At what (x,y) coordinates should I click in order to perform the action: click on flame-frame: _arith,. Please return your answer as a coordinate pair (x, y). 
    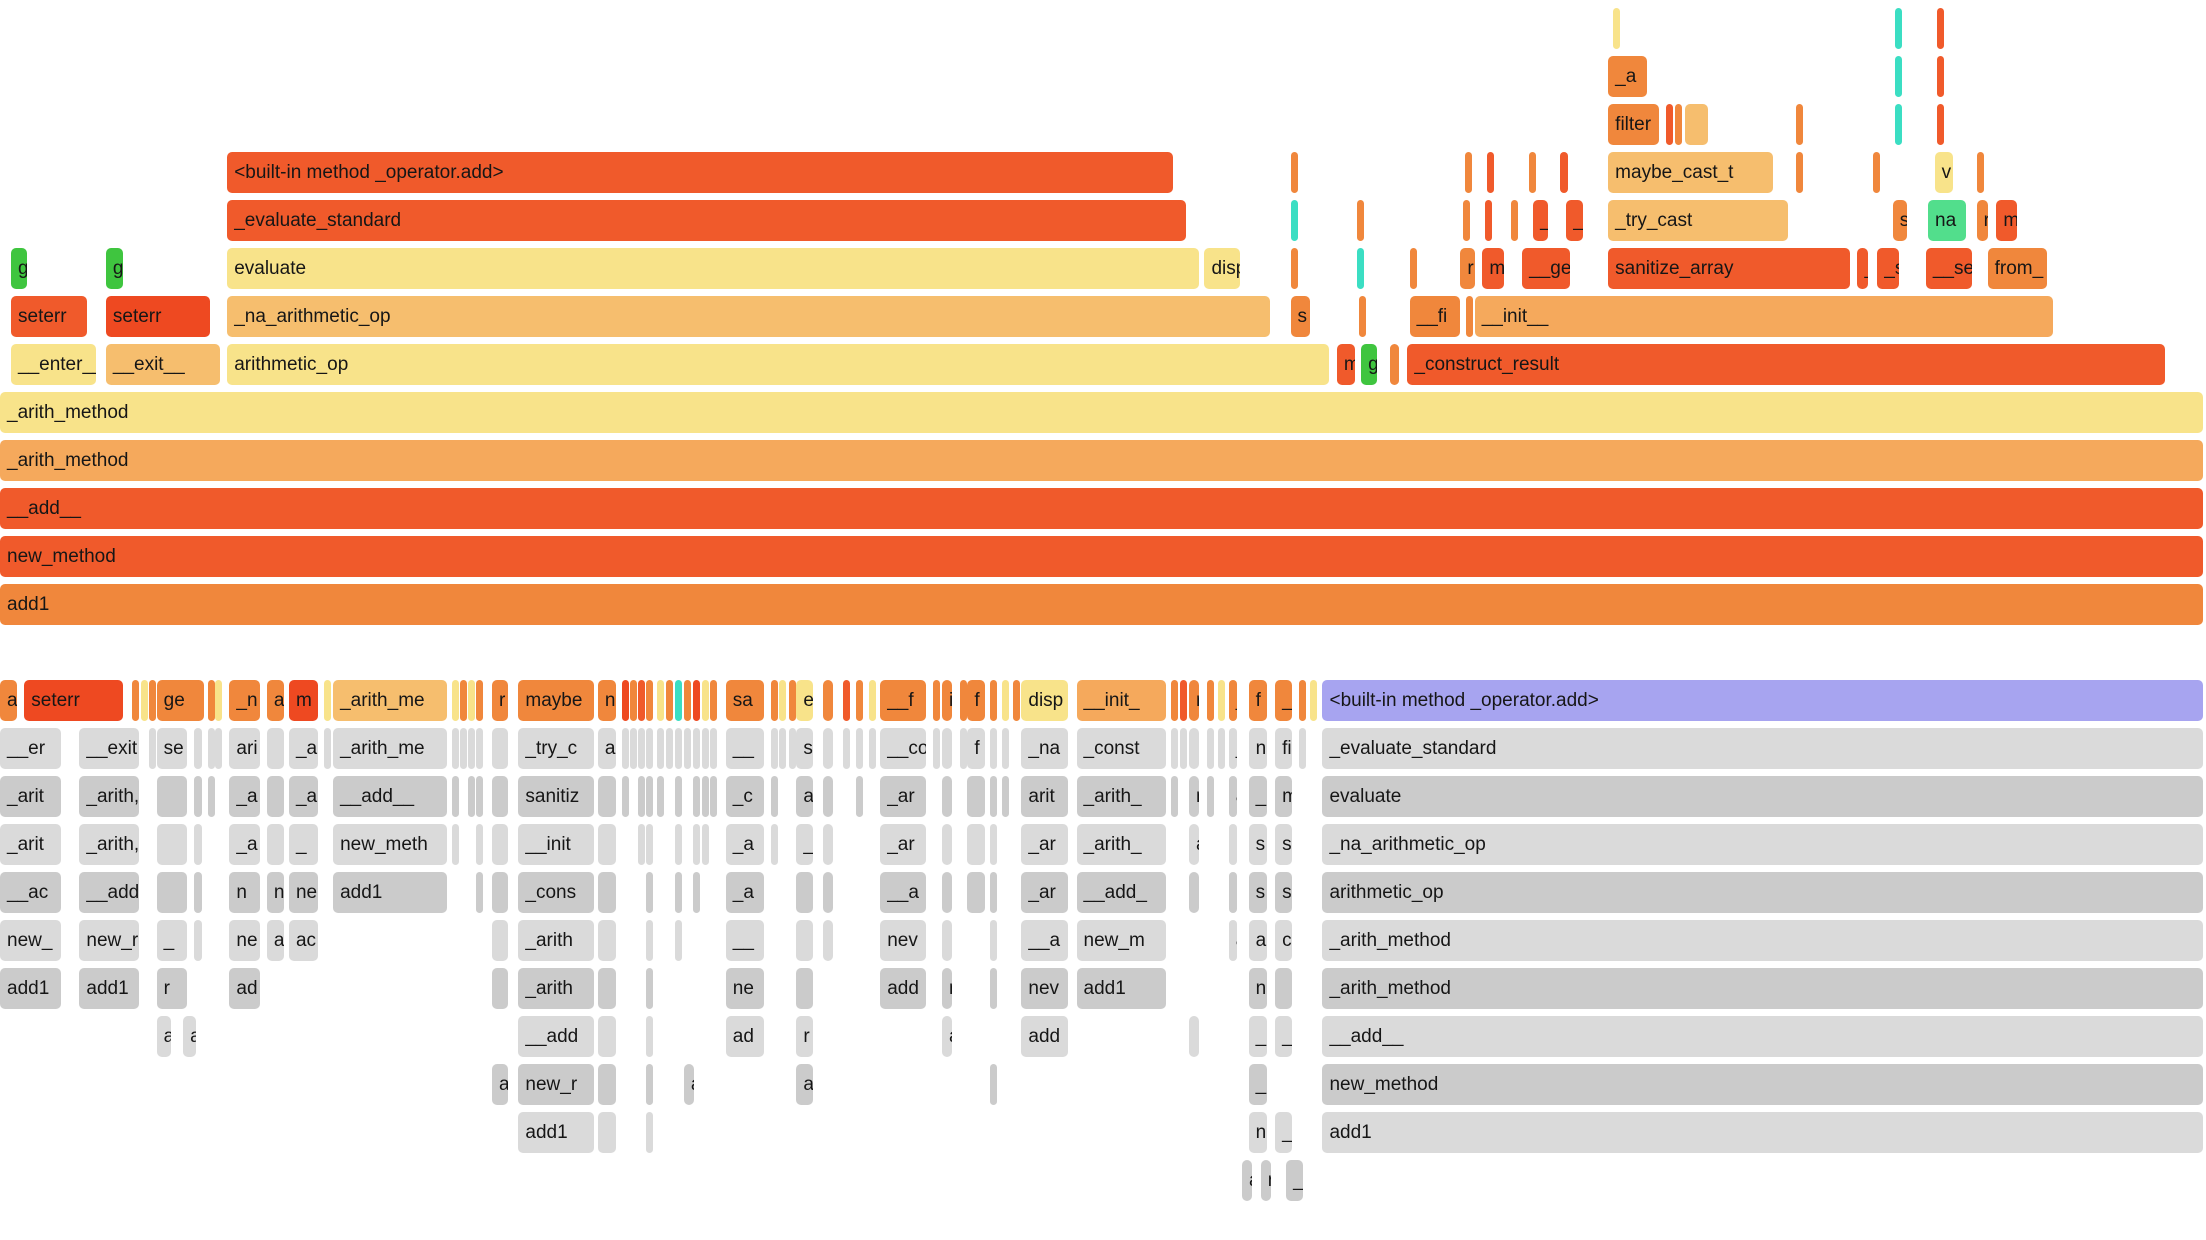
    Looking at the image, I should click on (109, 796).